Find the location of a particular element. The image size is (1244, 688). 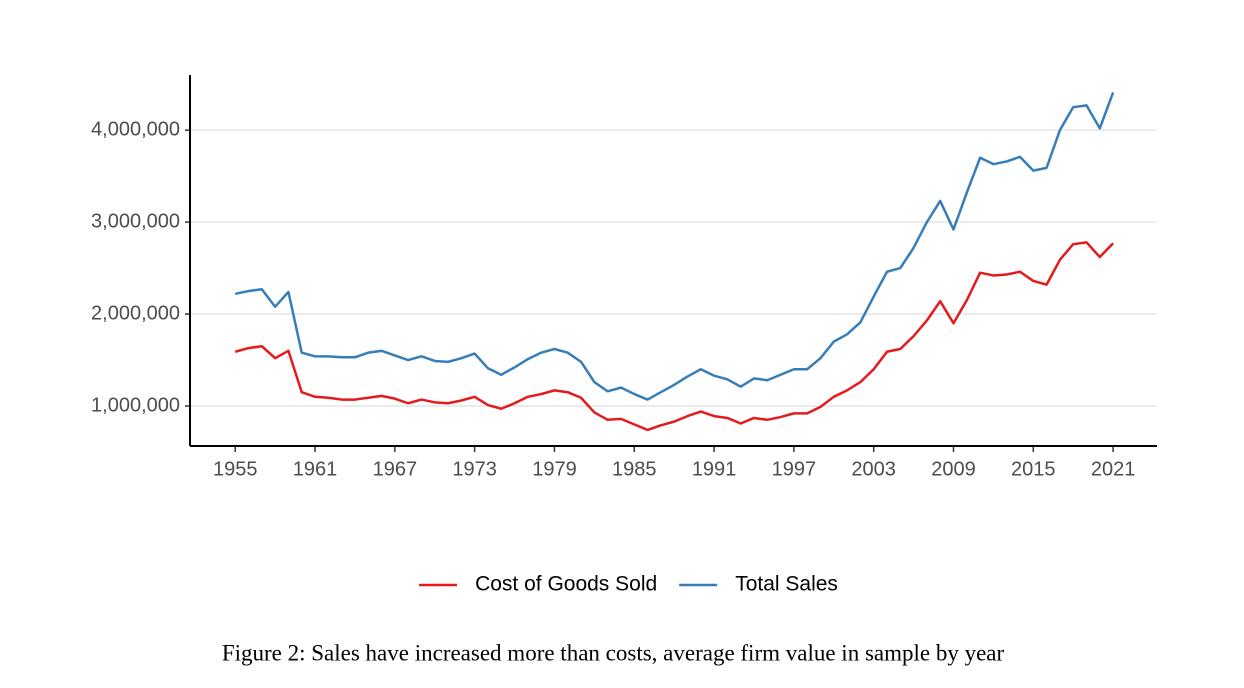

x-tick-label: 1991 is located at coordinates (714, 469).